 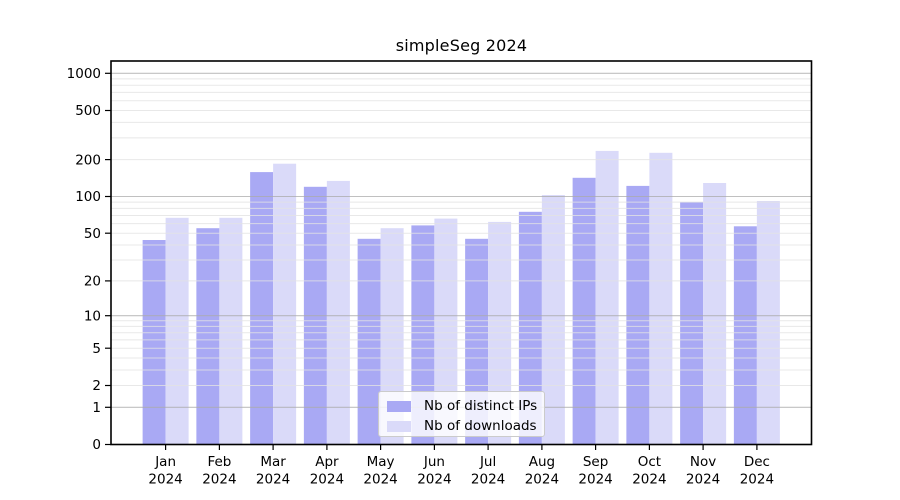 I want to click on bar-downloads-nov, so click(x=715, y=314).